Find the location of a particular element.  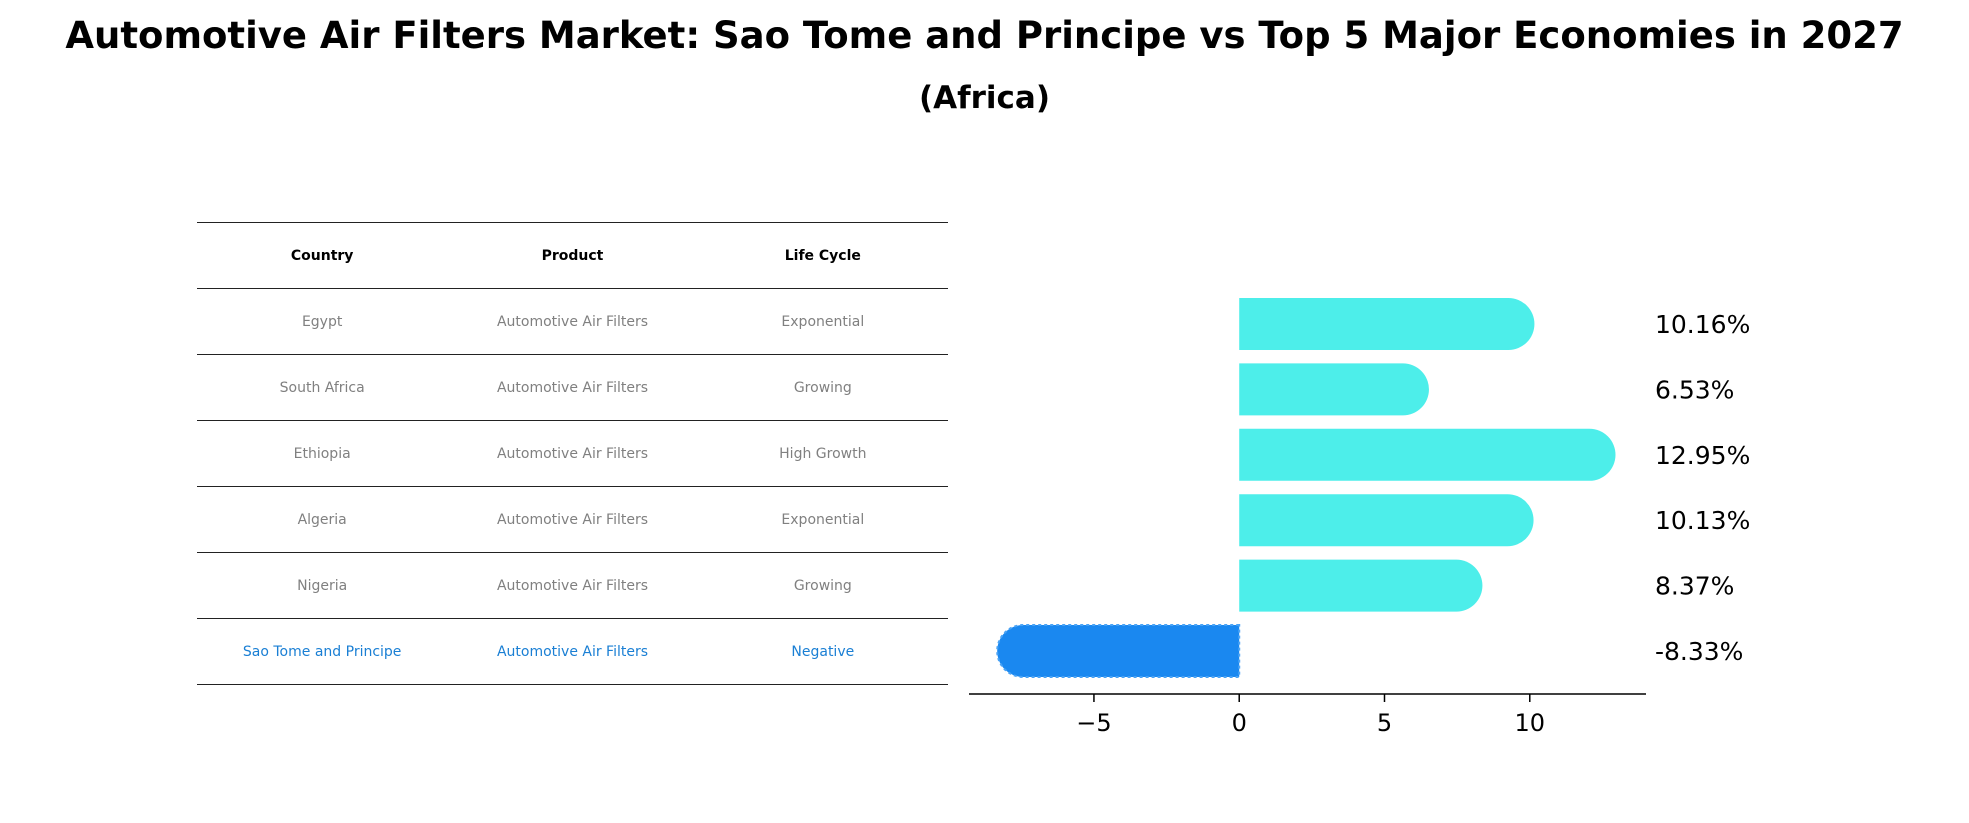

cell-country: Sao Tome and Principe is located at coordinates (322, 651).